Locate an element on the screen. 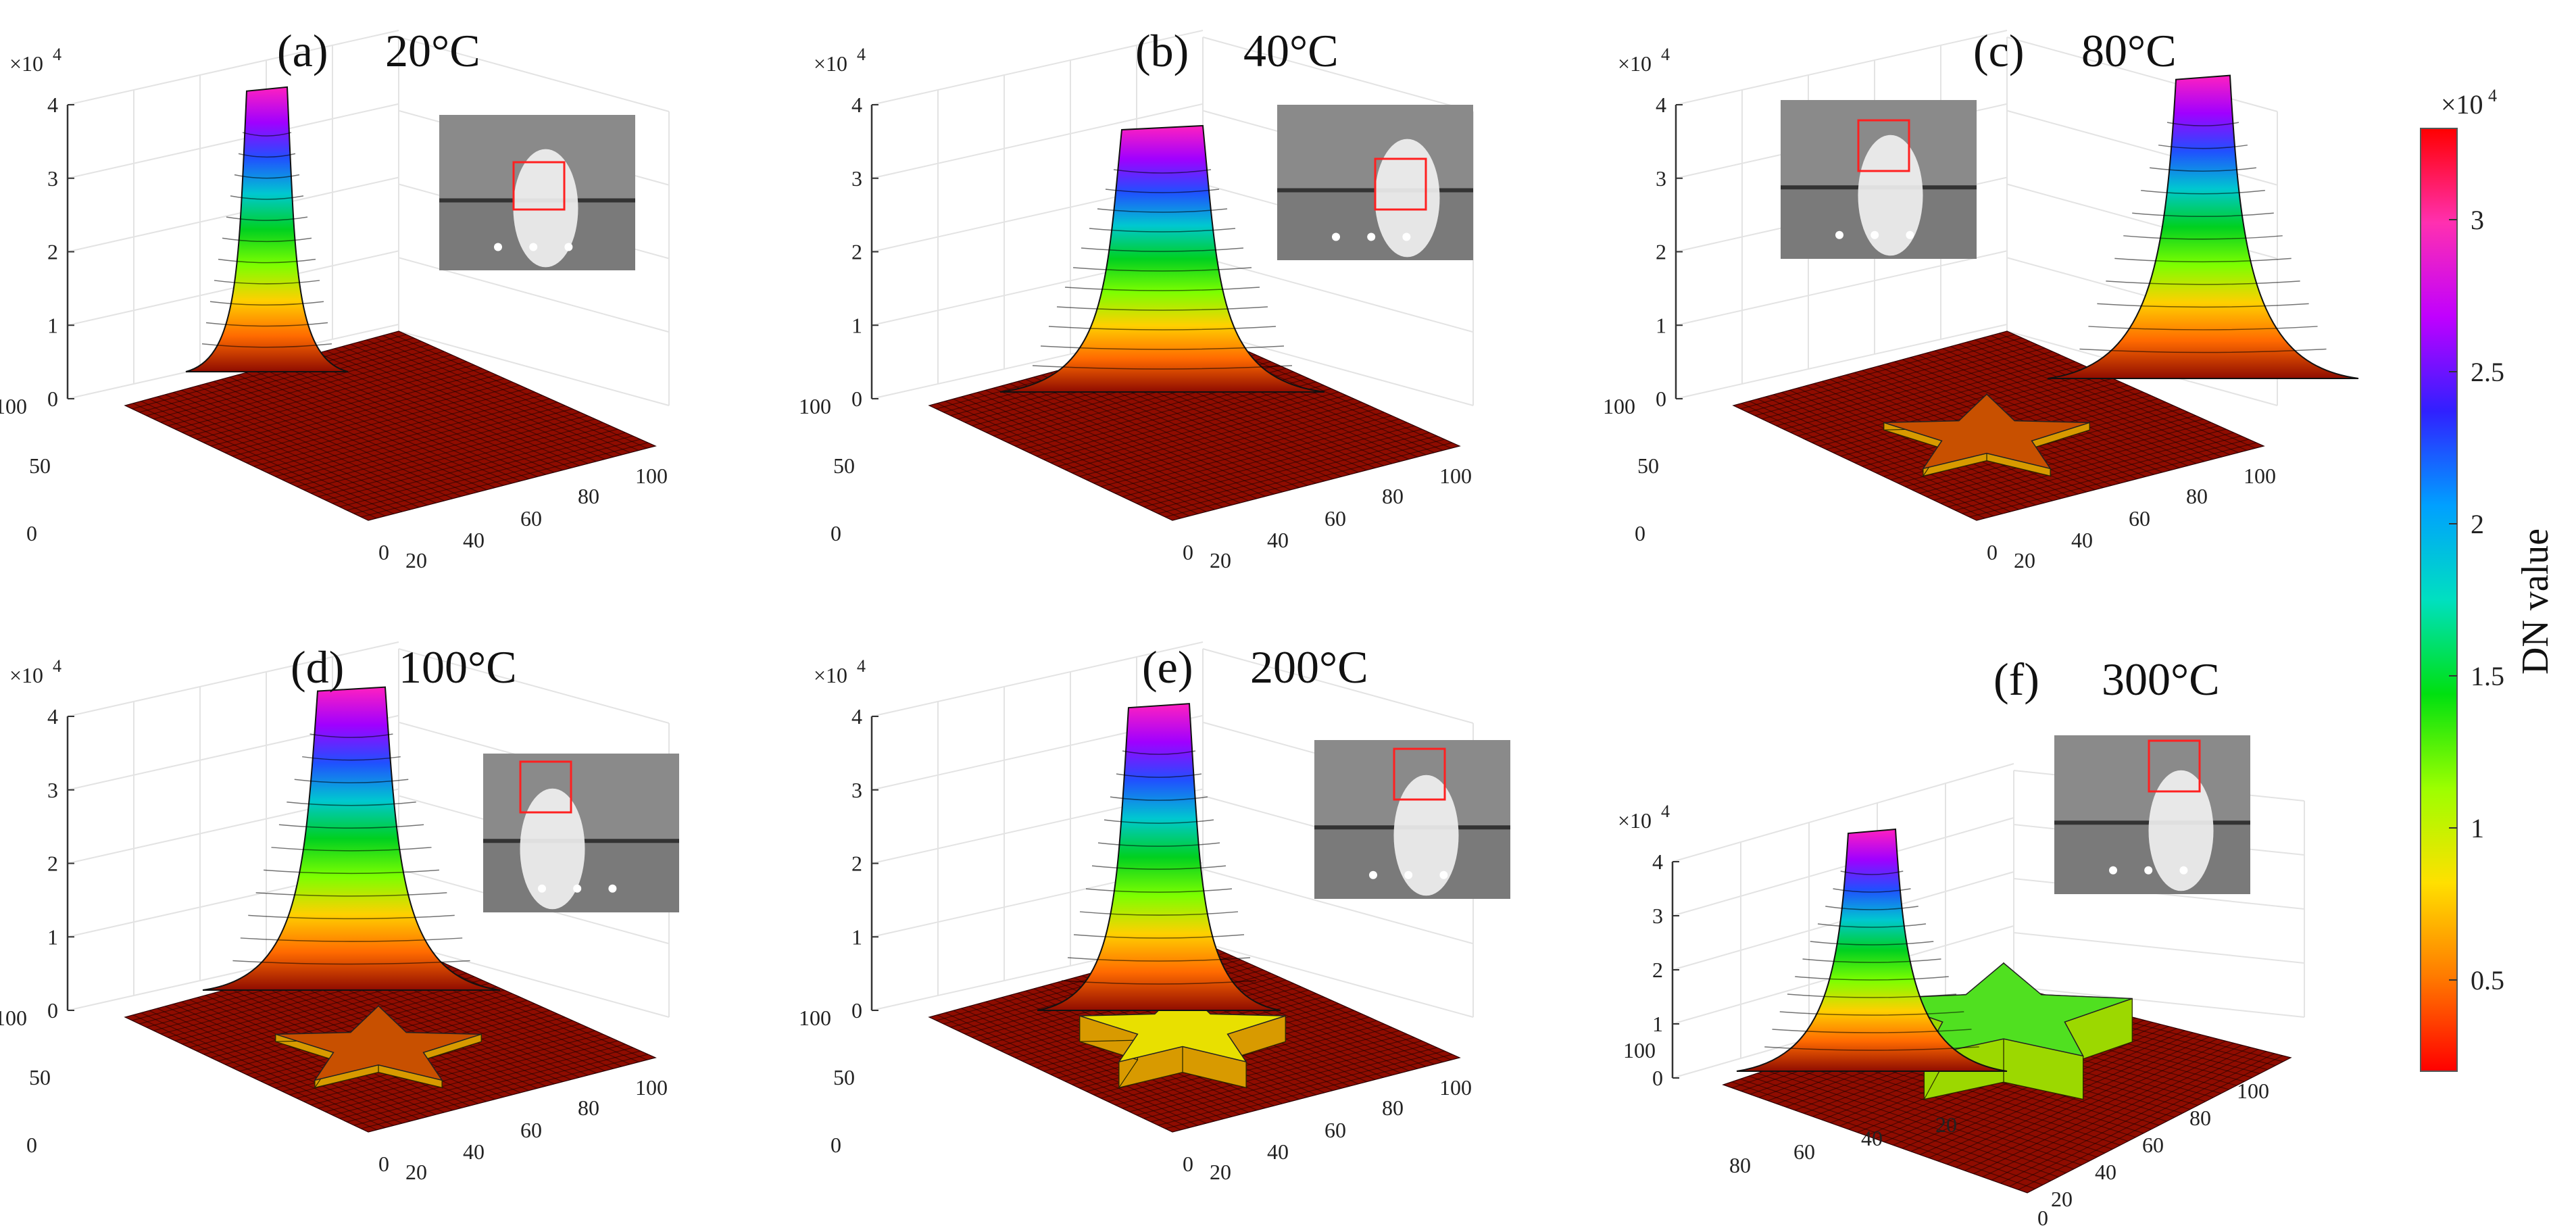 The width and height of the screenshot is (2576, 1228). y-tick-label: 80 is located at coordinates (1740, 1165).